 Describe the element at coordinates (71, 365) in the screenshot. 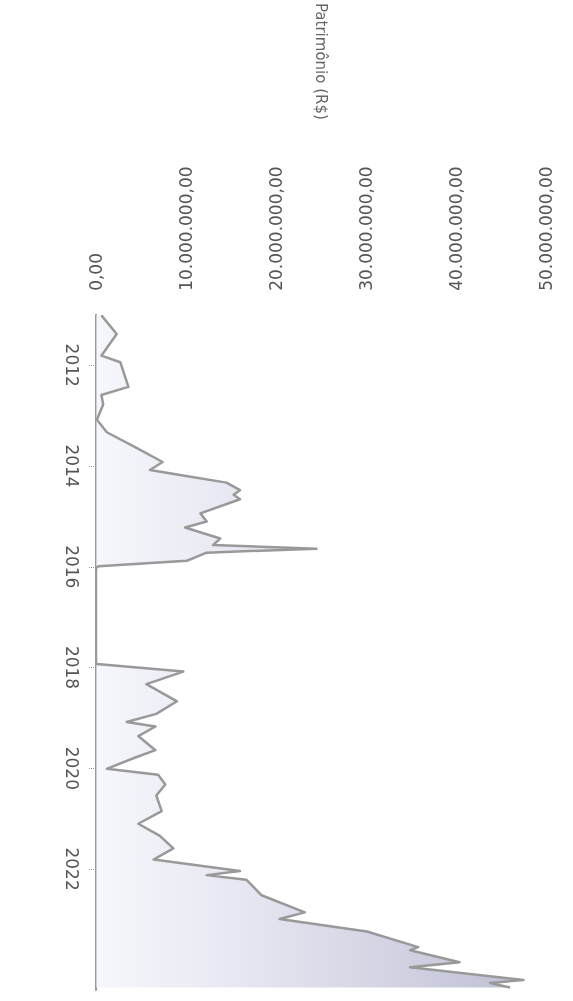

I see `y-tick-label: 2012` at that location.